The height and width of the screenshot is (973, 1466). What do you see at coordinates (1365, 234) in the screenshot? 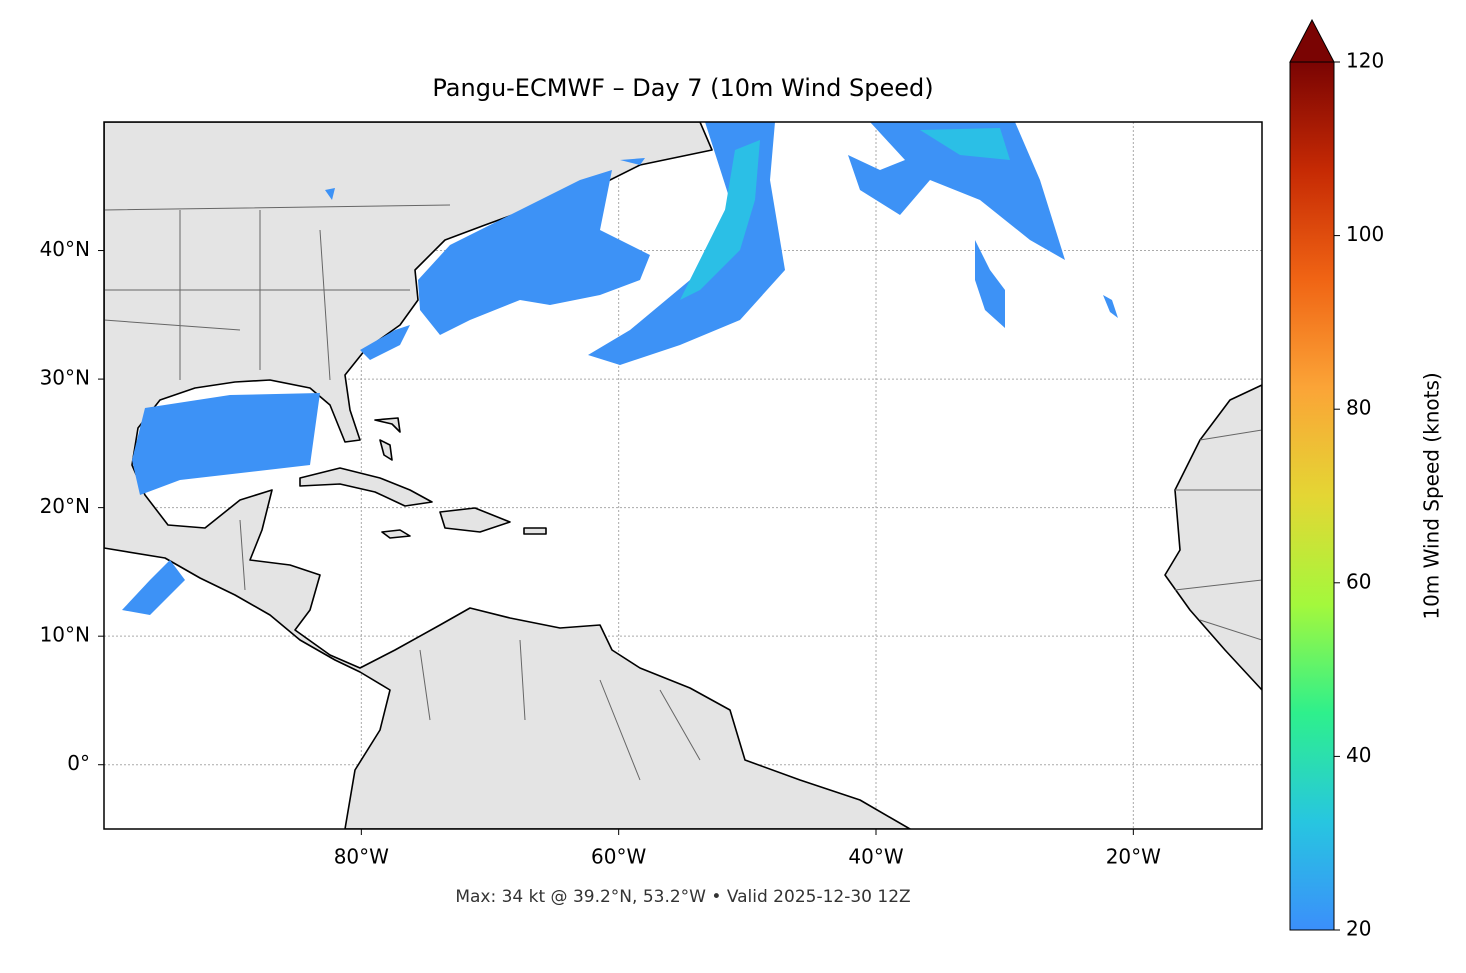
I see `colorbar-tick-label: 100` at bounding box center [1365, 234].